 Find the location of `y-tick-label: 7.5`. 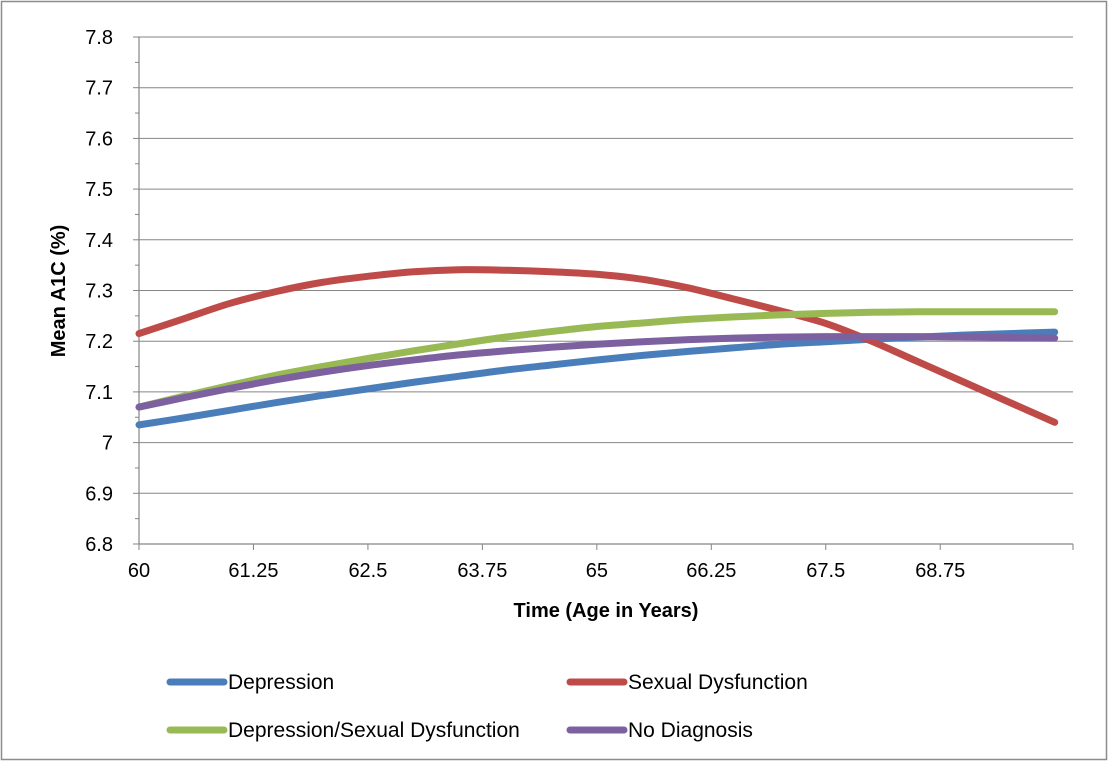

y-tick-label: 7.5 is located at coordinates (99, 190).